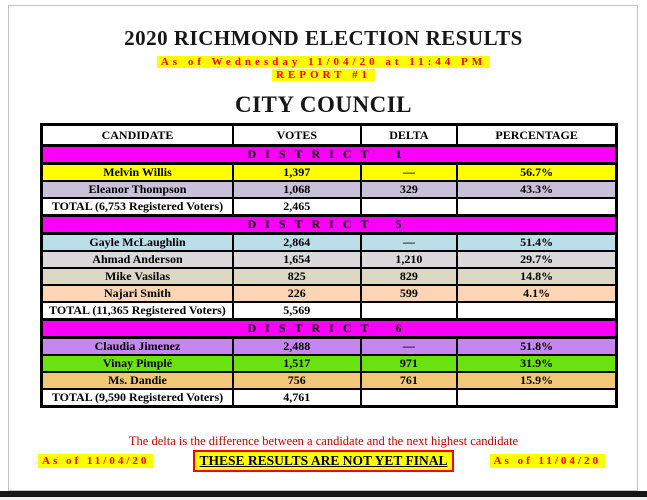 The height and width of the screenshot is (500, 647). I want to click on delta-cell: 599, so click(409, 293).